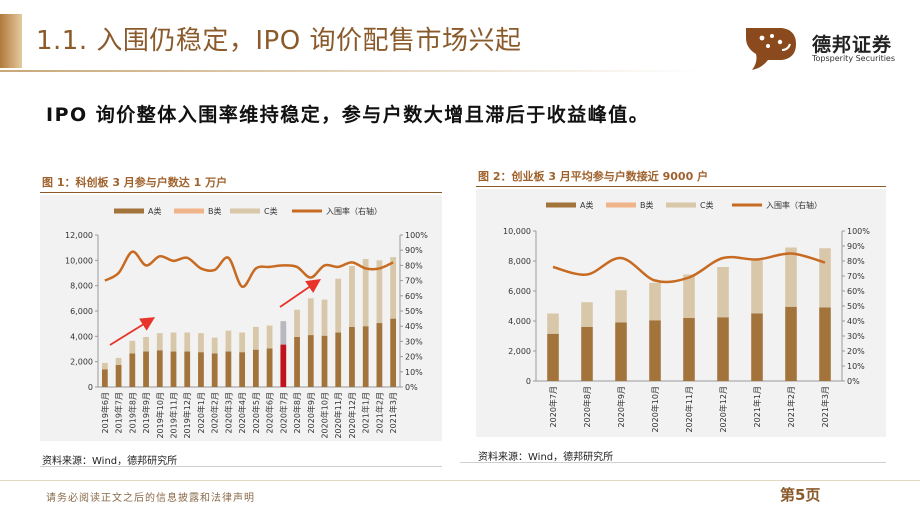 The height and width of the screenshot is (518, 920). I want to click on chart1-y-tick-label: 2,000, so click(81, 362).